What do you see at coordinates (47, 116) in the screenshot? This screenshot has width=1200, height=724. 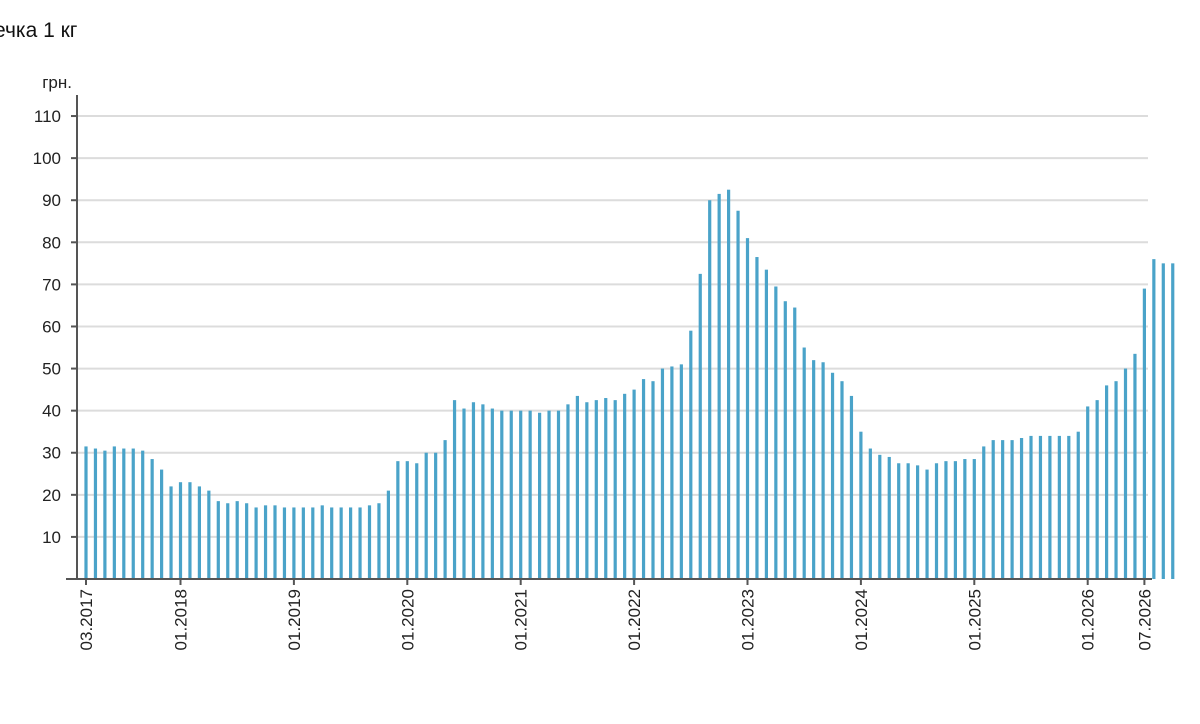 I see `y-tick-label: 110` at bounding box center [47, 116].